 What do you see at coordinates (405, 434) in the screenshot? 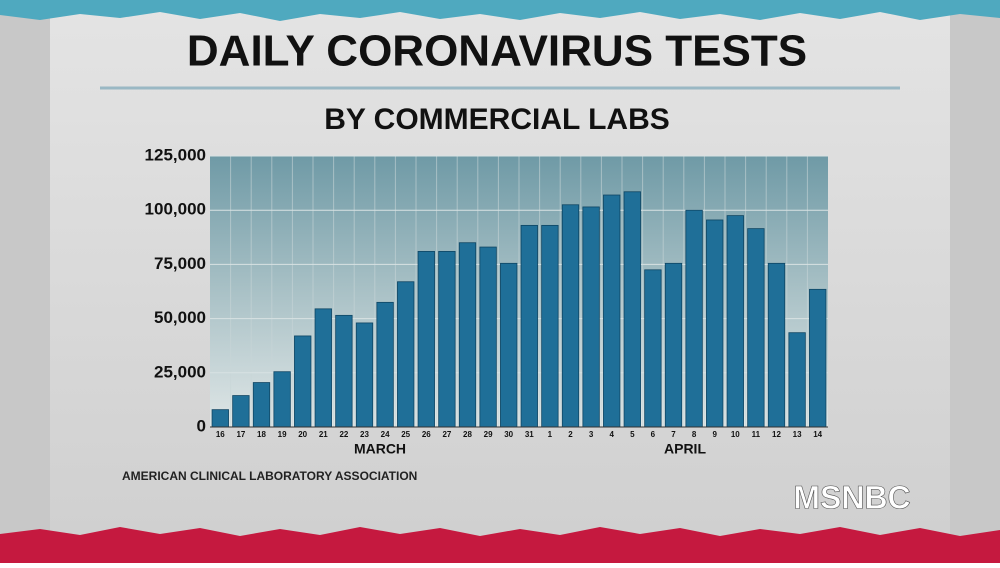
I see `x-tick-label: 25` at bounding box center [405, 434].